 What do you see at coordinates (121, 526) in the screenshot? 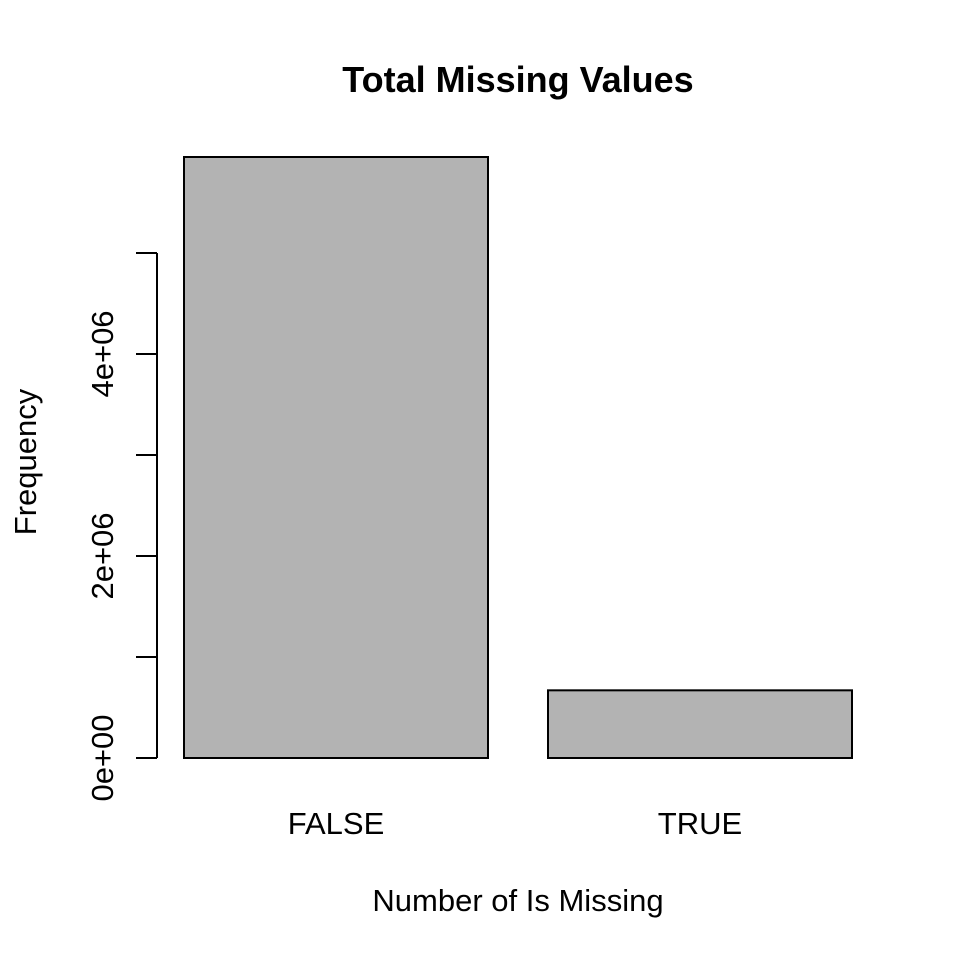
I see `y-axis: 0e+00 2e+06 4e+06` at bounding box center [121, 526].